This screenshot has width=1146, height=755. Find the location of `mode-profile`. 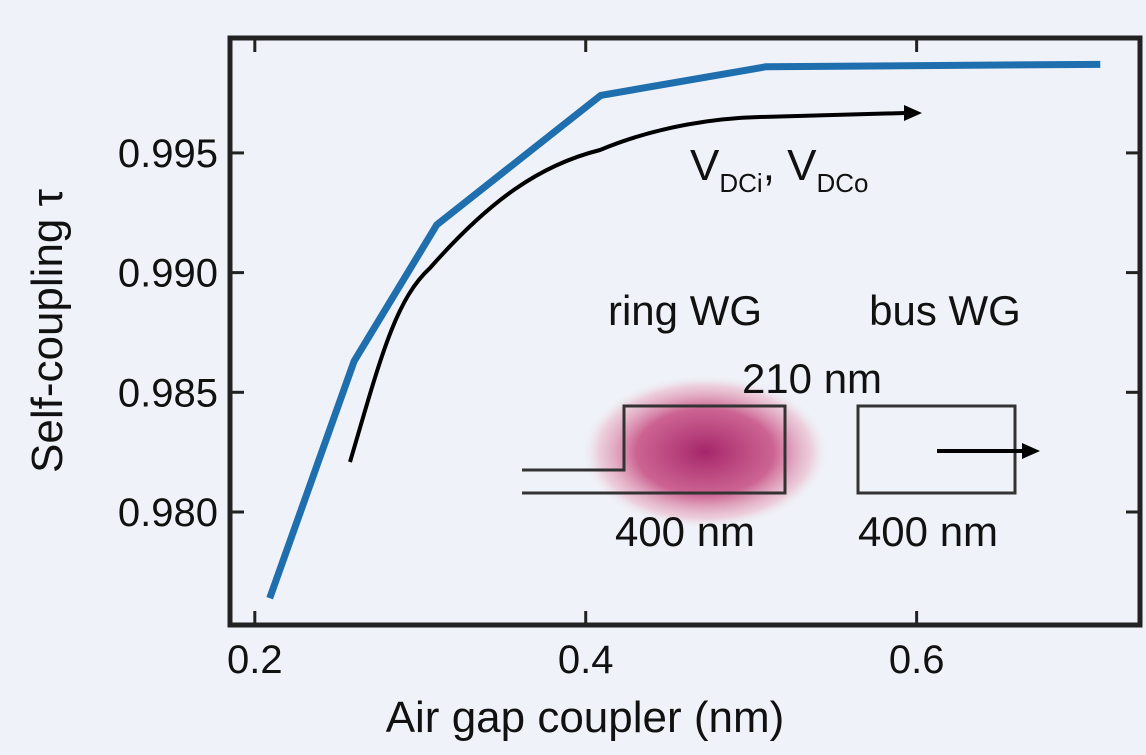

mode-profile is located at coordinates (705, 452).